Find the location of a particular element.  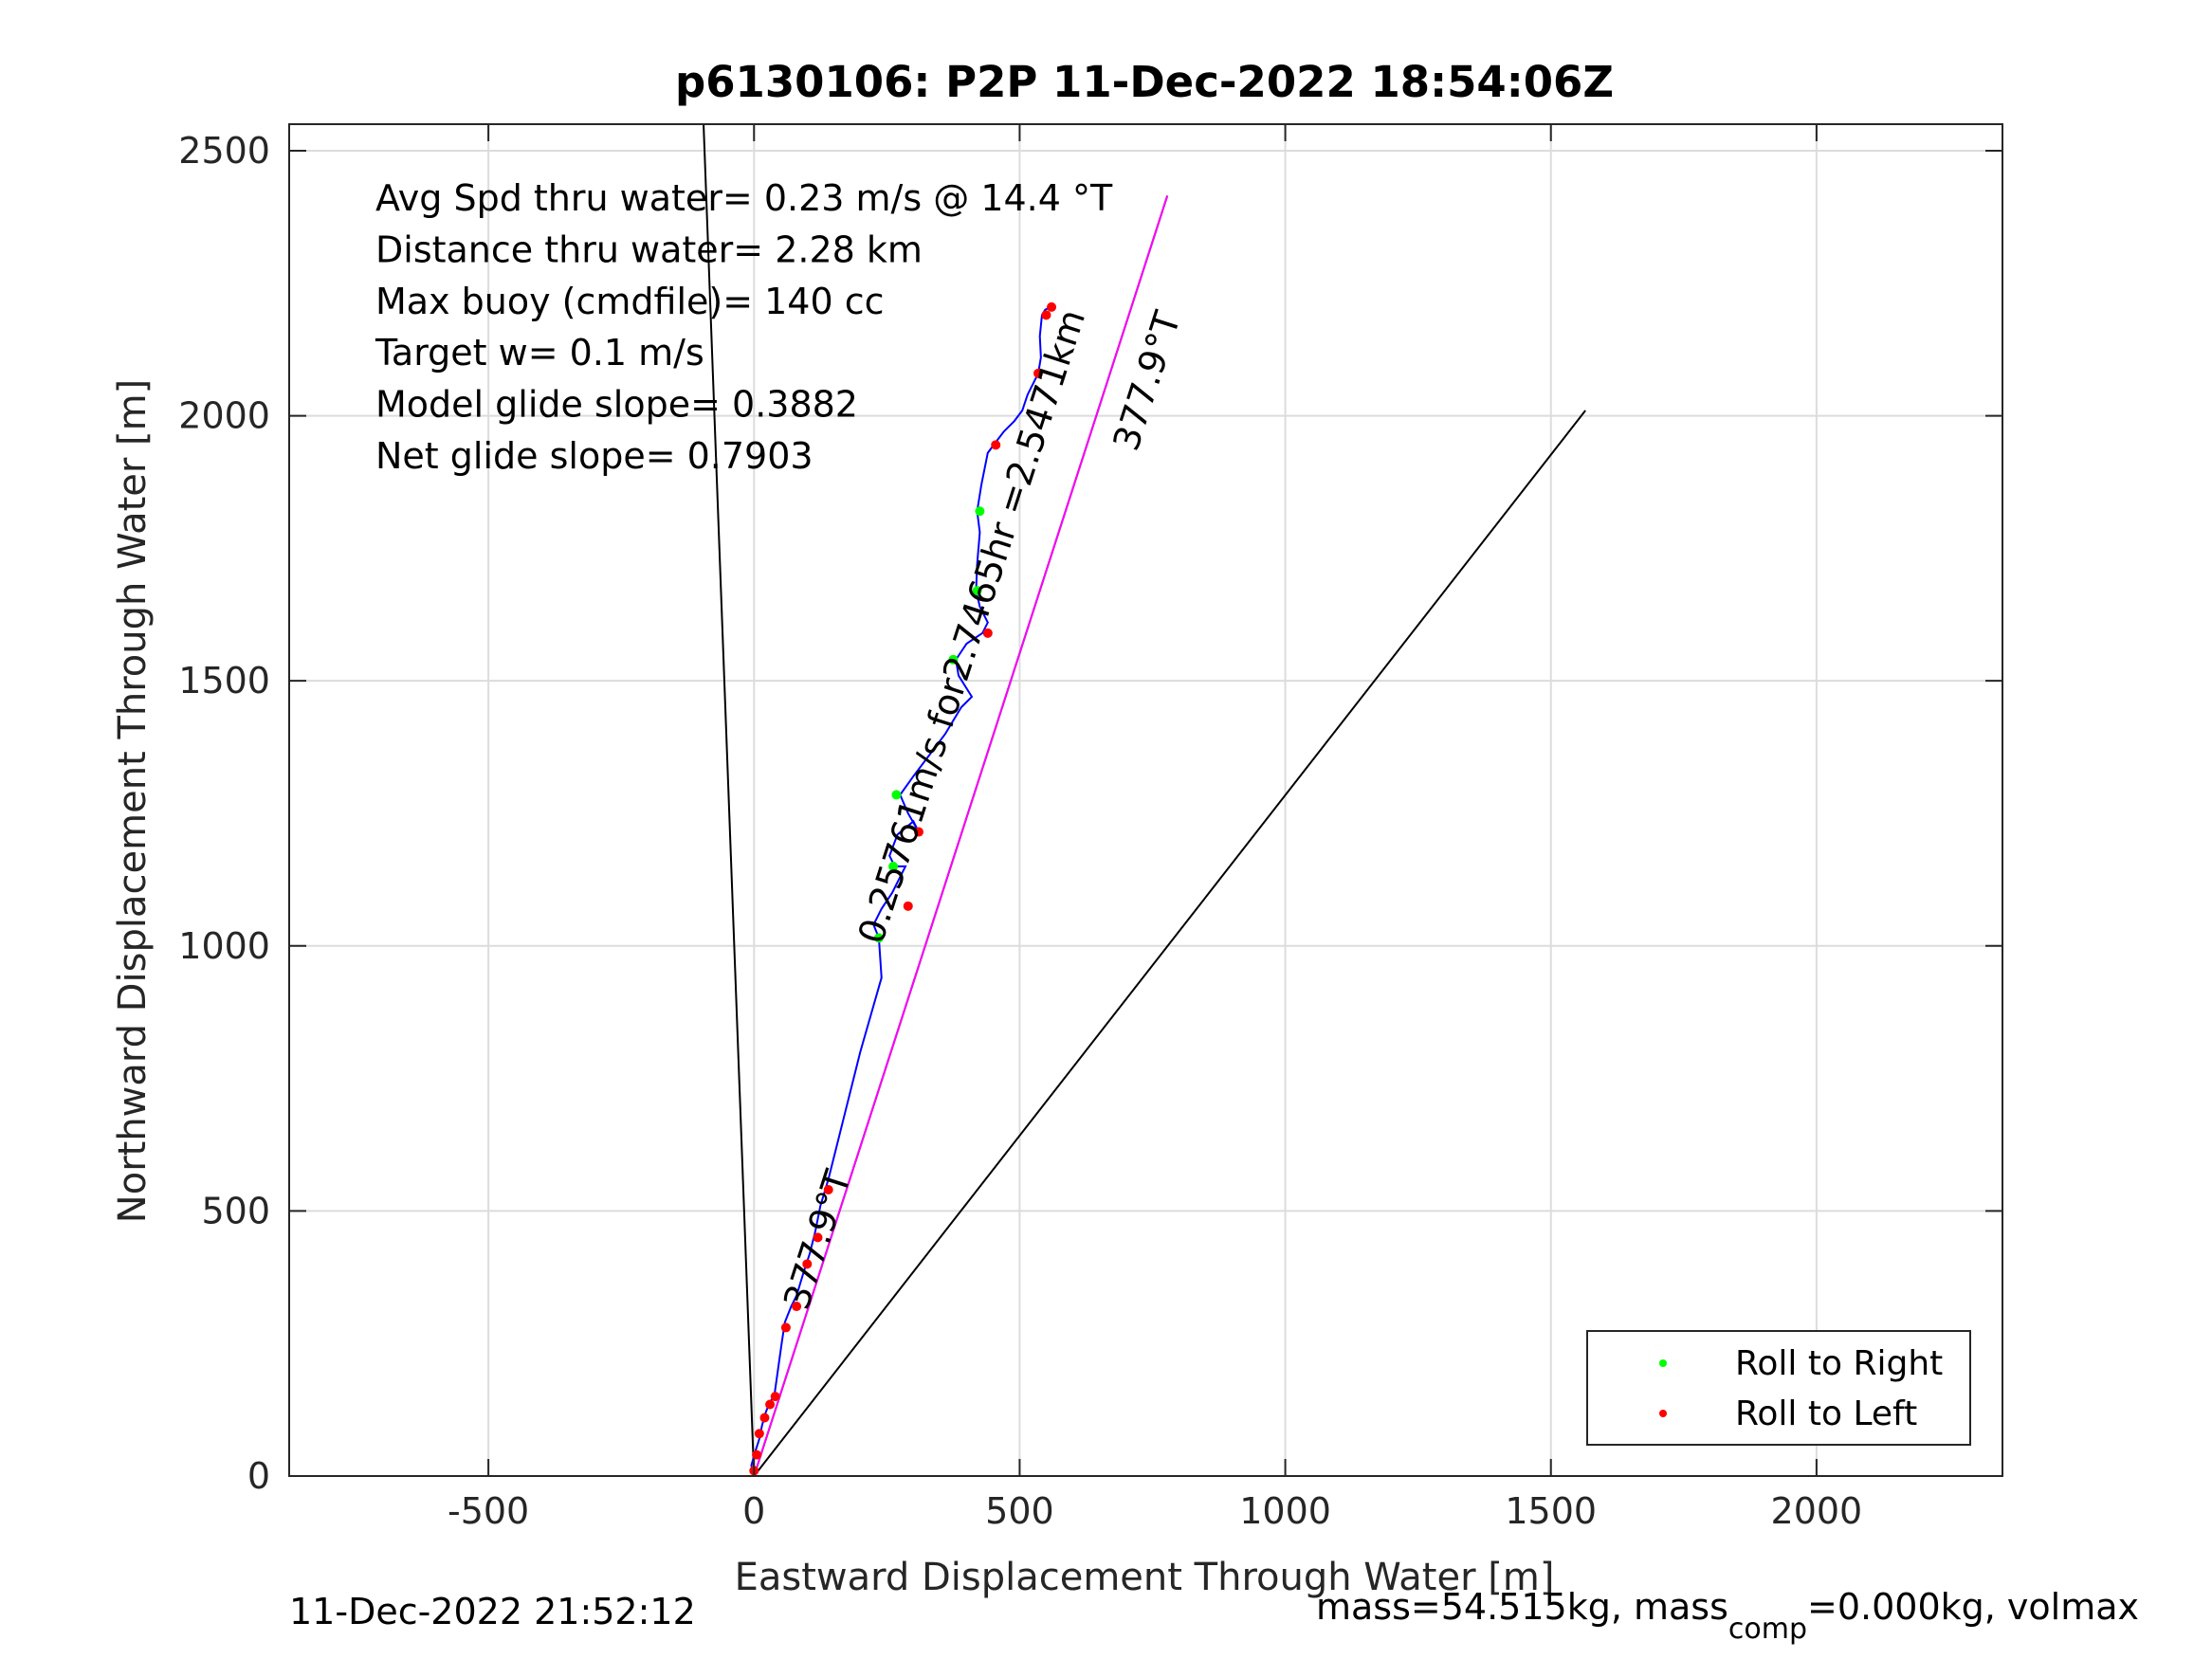

footer-mass-suffix: =0.000kg, volmax is located at coordinates (1973, 1607).